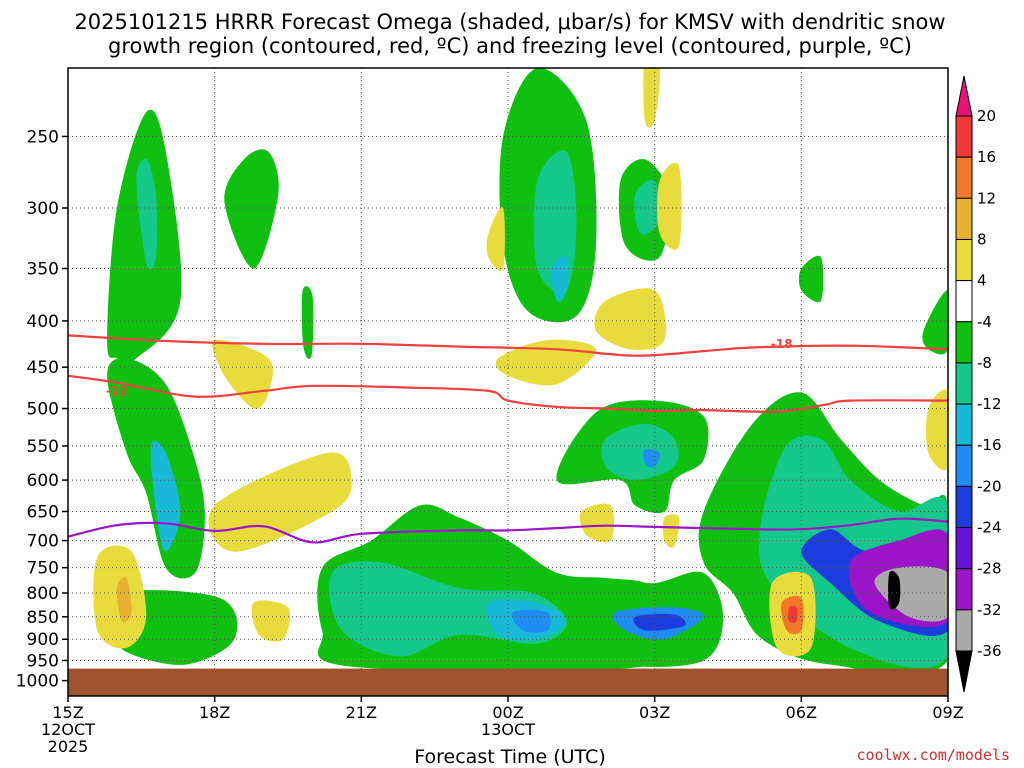 This screenshot has width=1024, height=768. I want to click on colorbar-label-10: -24, so click(989, 528).